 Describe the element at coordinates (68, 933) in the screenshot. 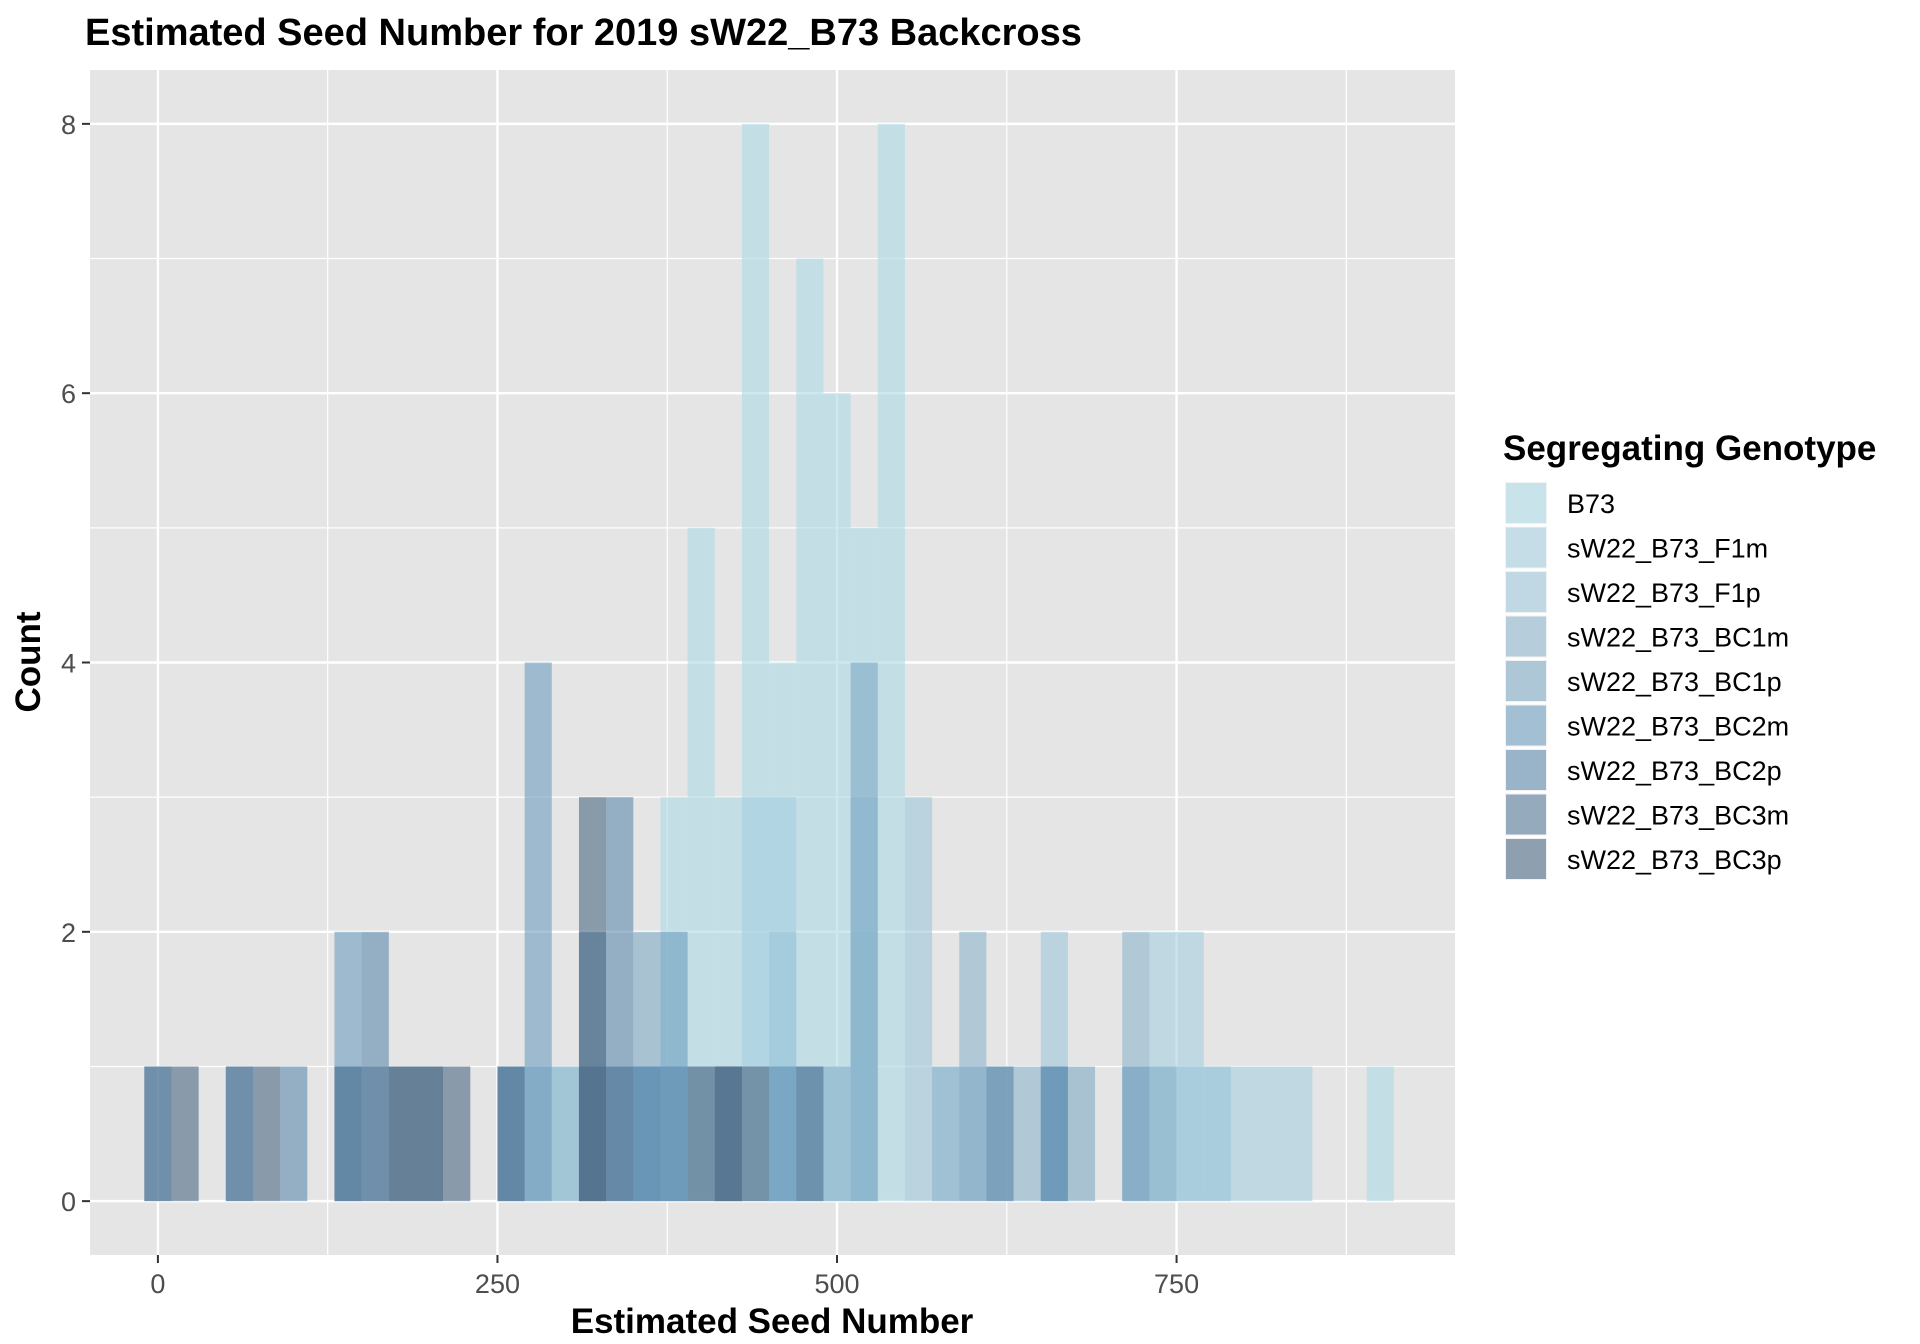

I see `y-tick-label: 2` at that location.